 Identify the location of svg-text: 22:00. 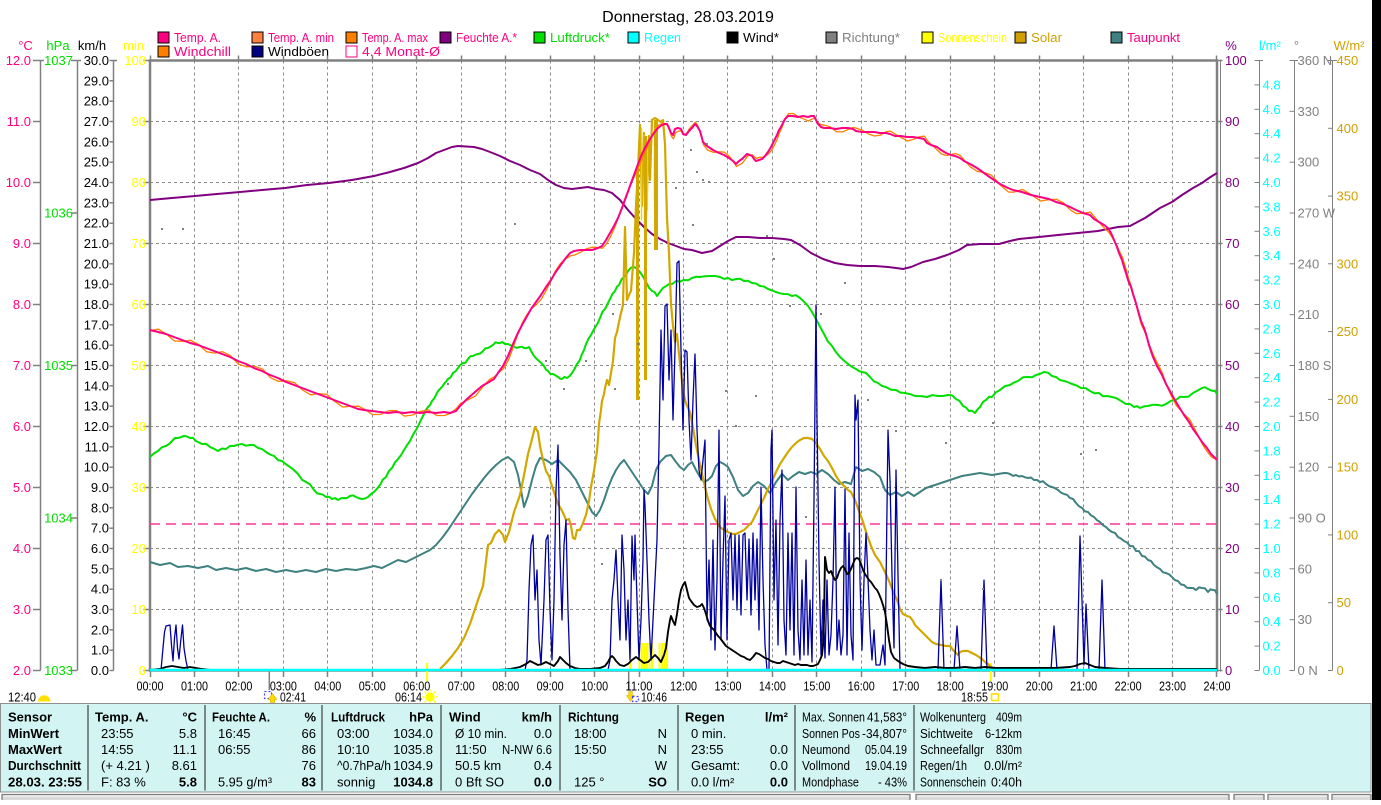
(1128, 687).